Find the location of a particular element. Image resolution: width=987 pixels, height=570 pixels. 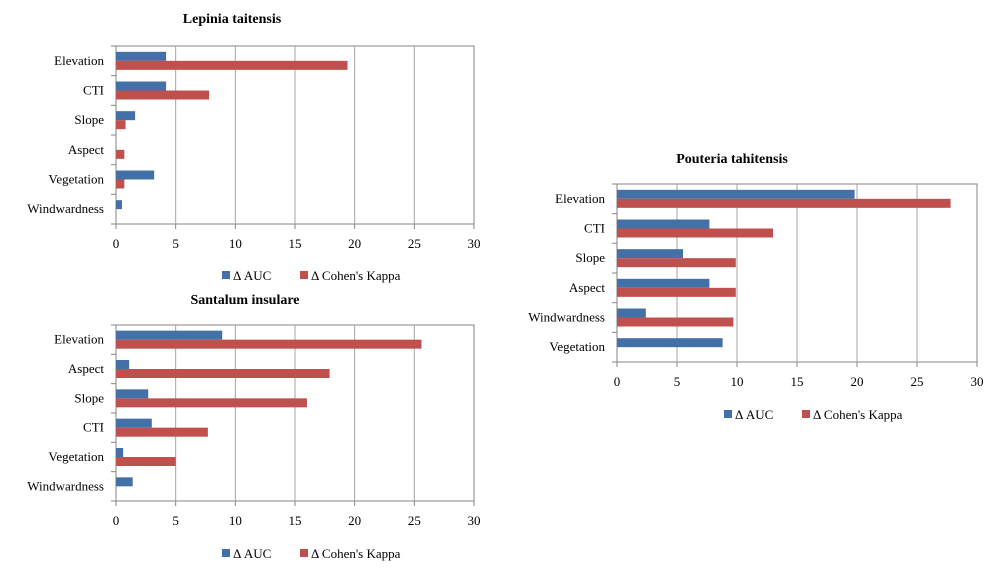

chart-title: Santalum insulare is located at coordinates (244, 300).